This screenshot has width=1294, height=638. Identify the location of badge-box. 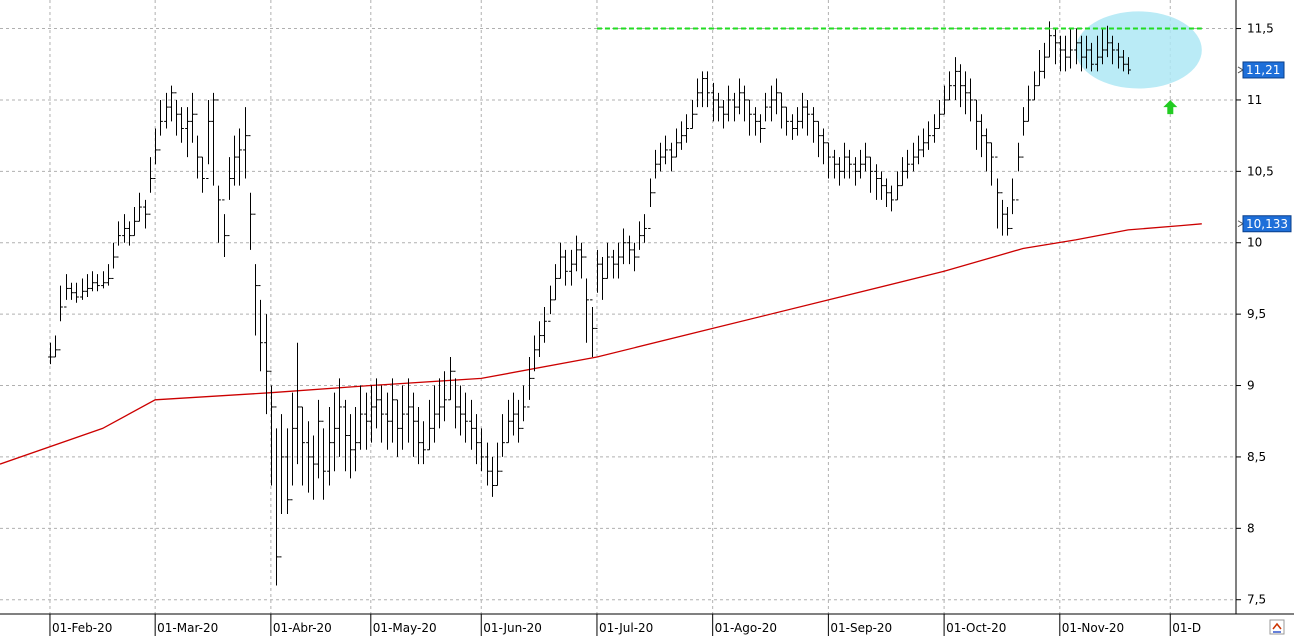
(1267, 224).